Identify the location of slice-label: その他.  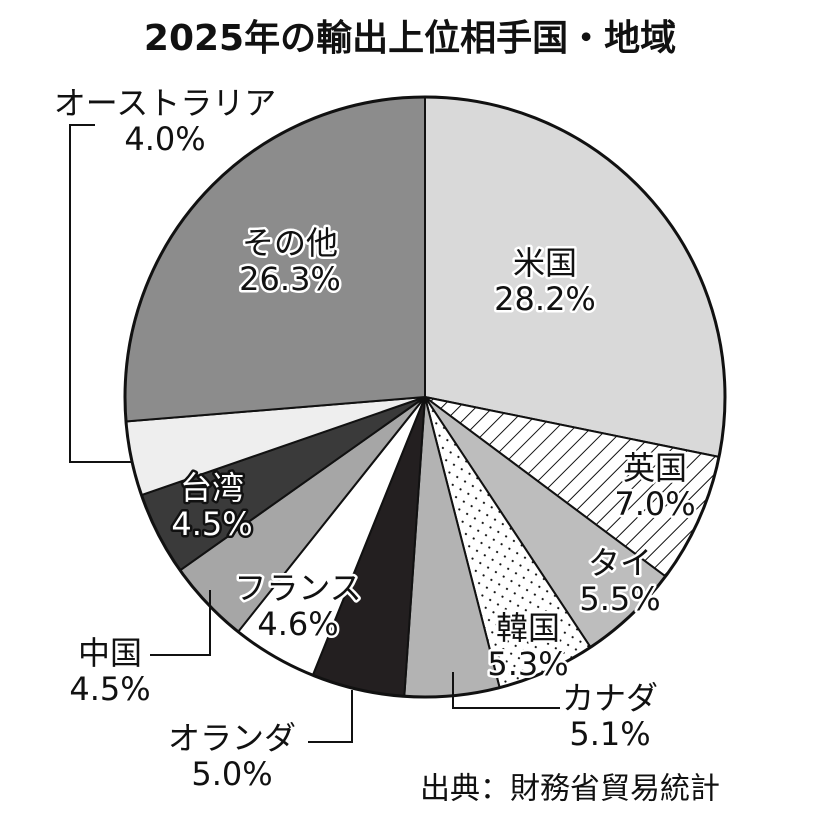
(290, 243).